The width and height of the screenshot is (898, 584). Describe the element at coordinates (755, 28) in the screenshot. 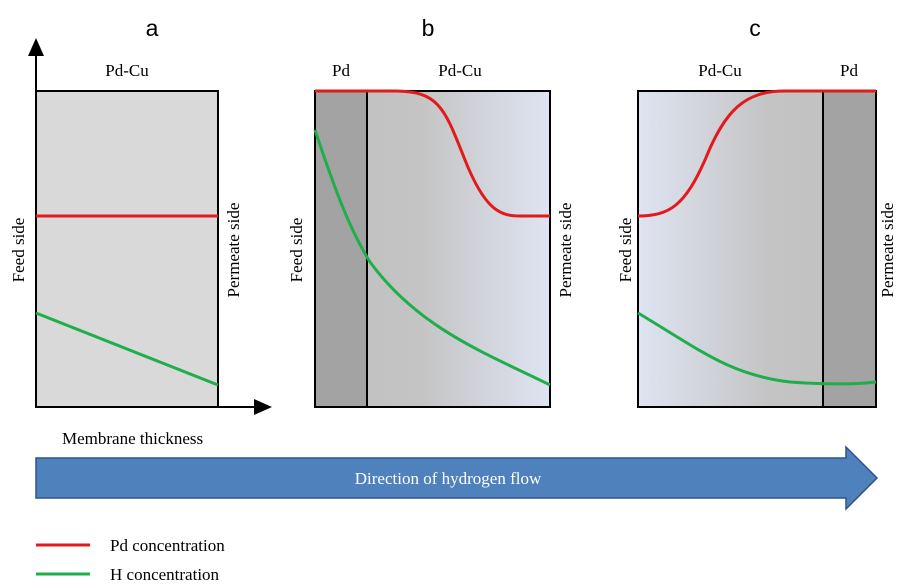

I see `panel-label: c` at that location.